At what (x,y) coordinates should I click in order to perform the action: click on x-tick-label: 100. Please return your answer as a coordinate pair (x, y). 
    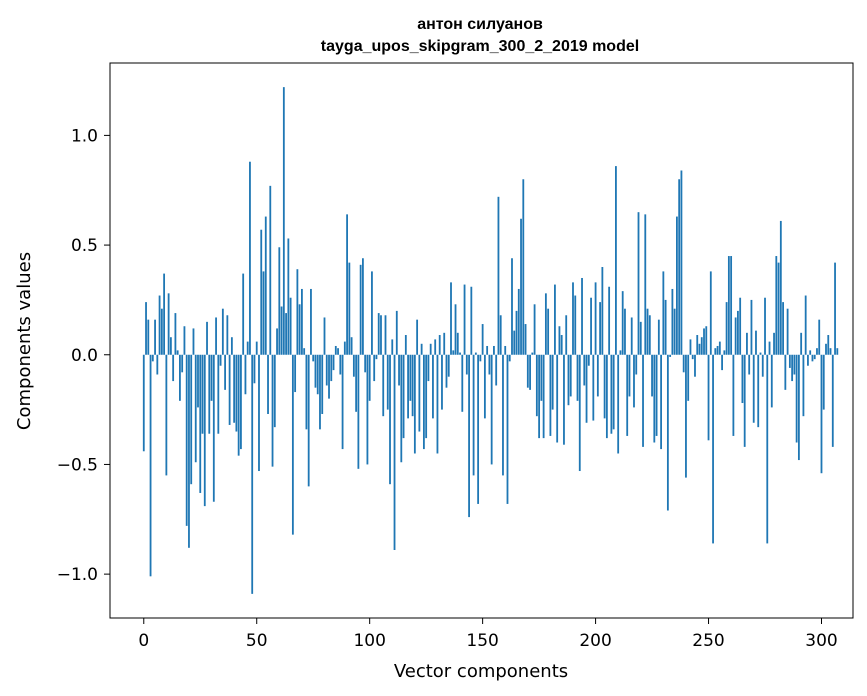
    Looking at the image, I should click on (369, 641).